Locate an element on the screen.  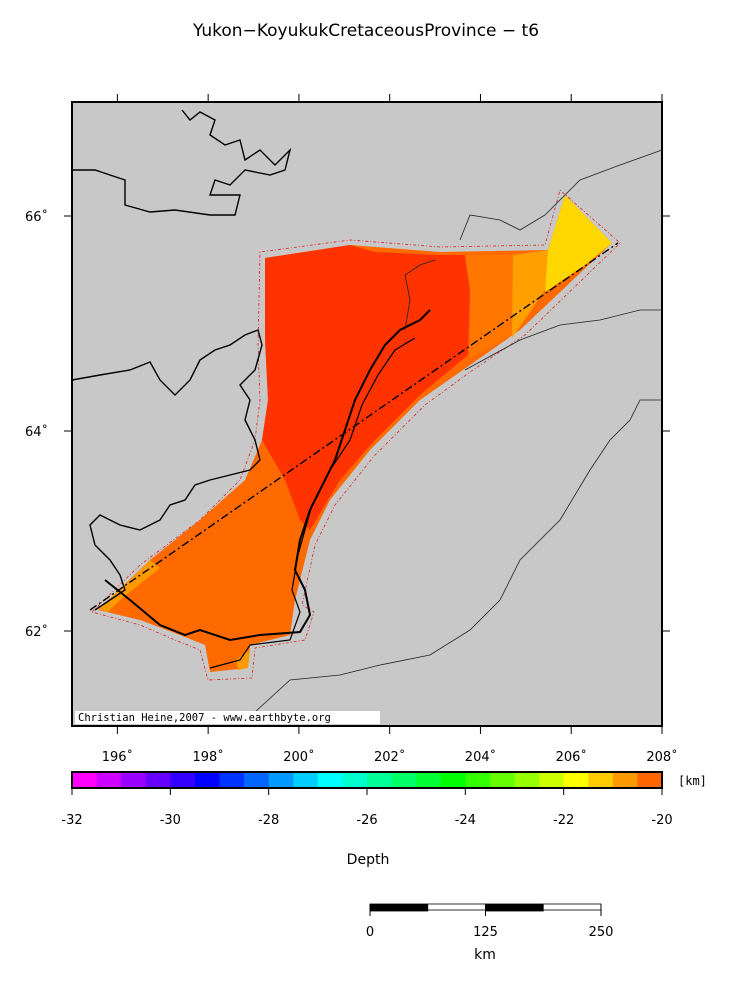
colorbar-tick-label: -20 is located at coordinates (661, 820).